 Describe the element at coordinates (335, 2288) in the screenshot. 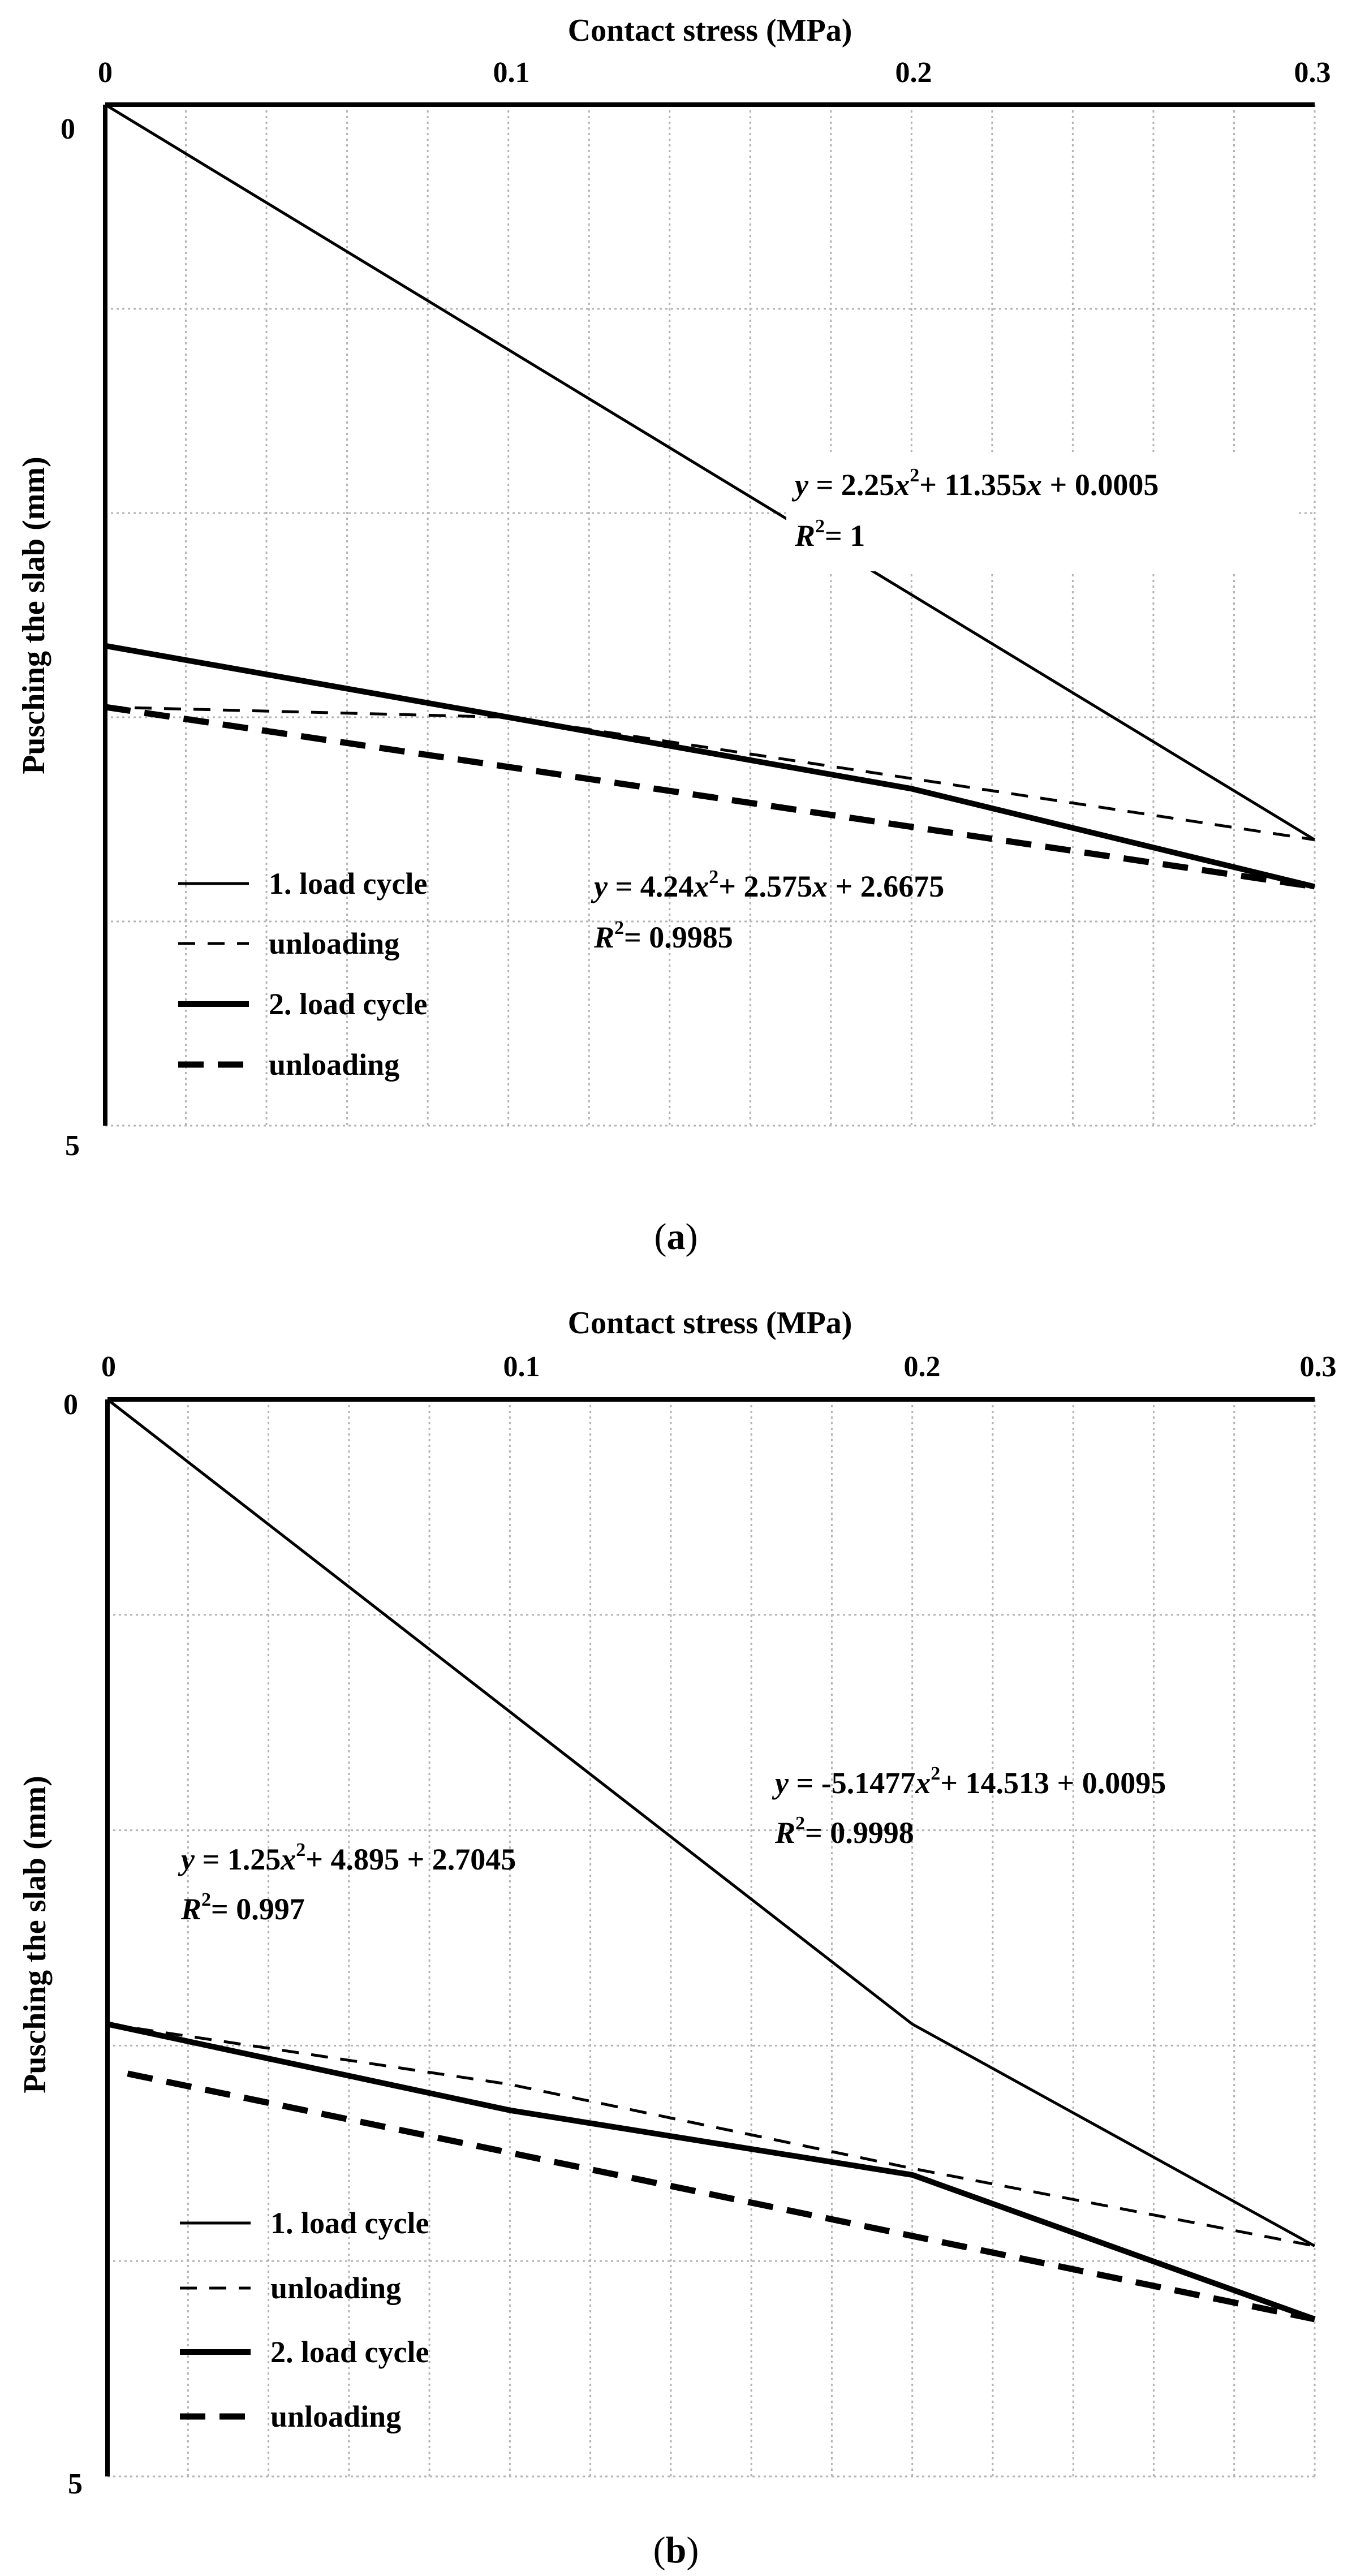

I see `legend-label-b-1: unloading` at that location.